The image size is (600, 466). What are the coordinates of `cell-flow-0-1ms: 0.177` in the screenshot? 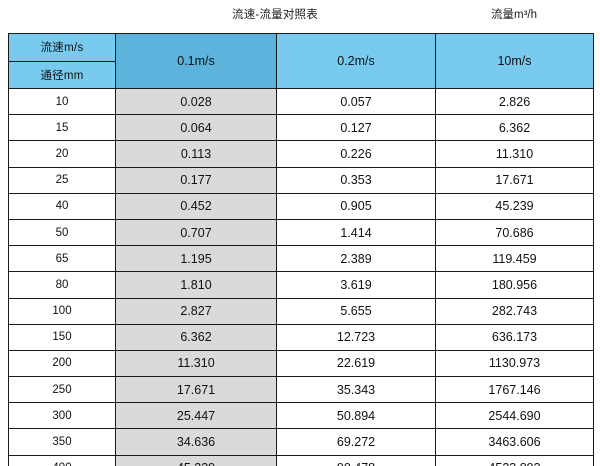 It's located at (196, 180).